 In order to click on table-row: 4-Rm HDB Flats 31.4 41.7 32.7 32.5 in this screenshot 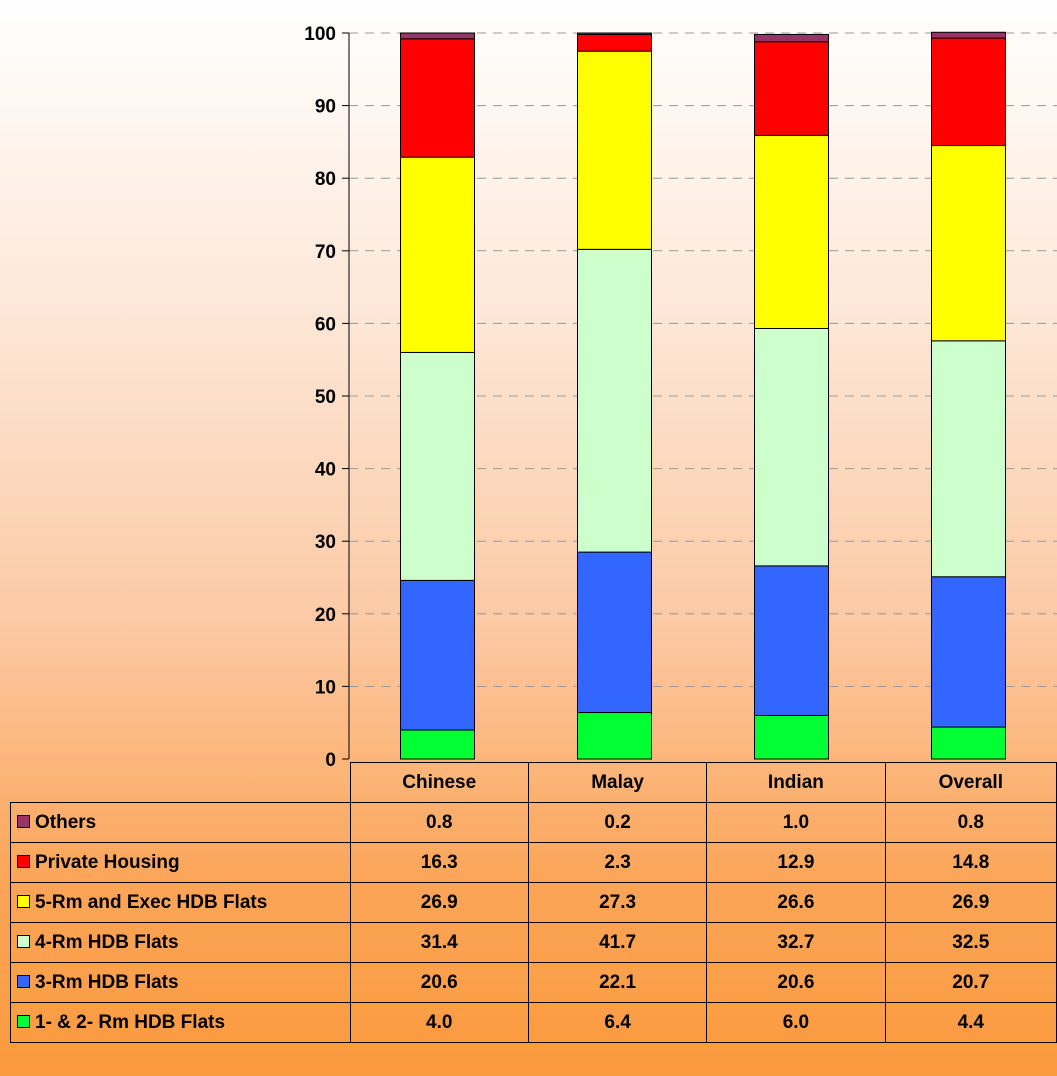, I will do `click(533, 942)`.